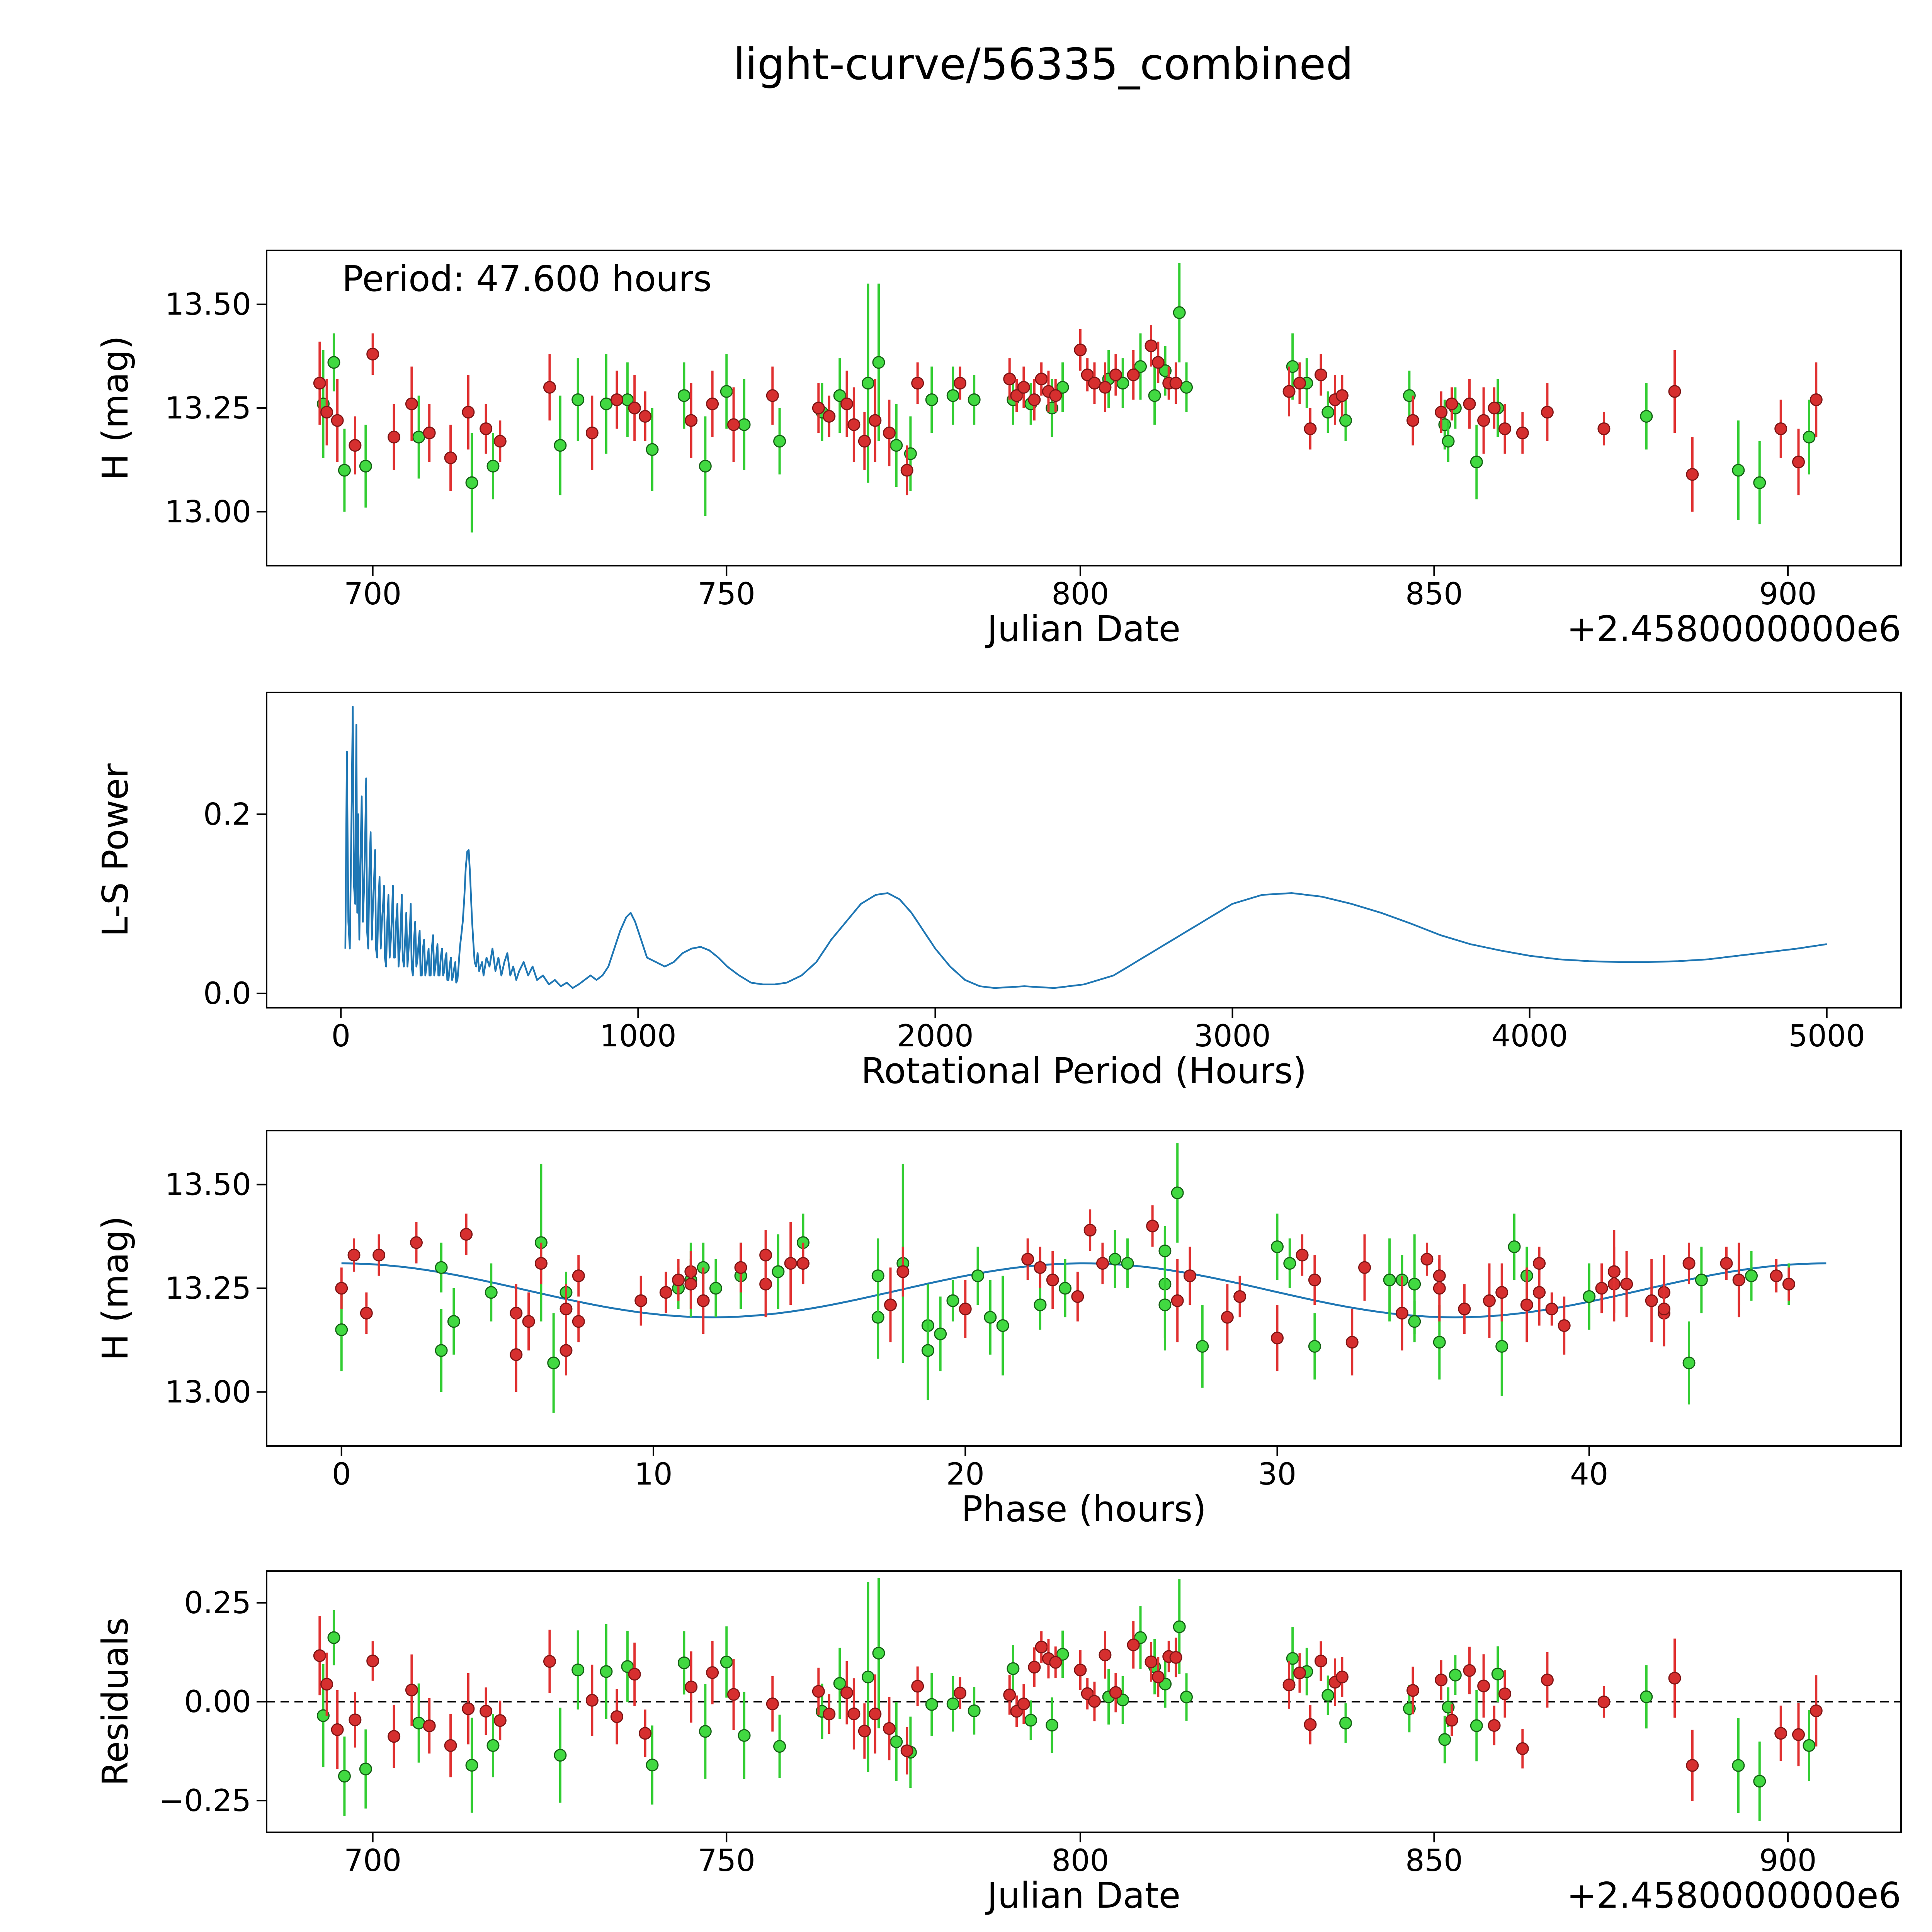 The width and height of the screenshot is (1932, 1932). What do you see at coordinates (1080, 595) in the screenshot?
I see `lightcurve-xtick-label: 800` at bounding box center [1080, 595].